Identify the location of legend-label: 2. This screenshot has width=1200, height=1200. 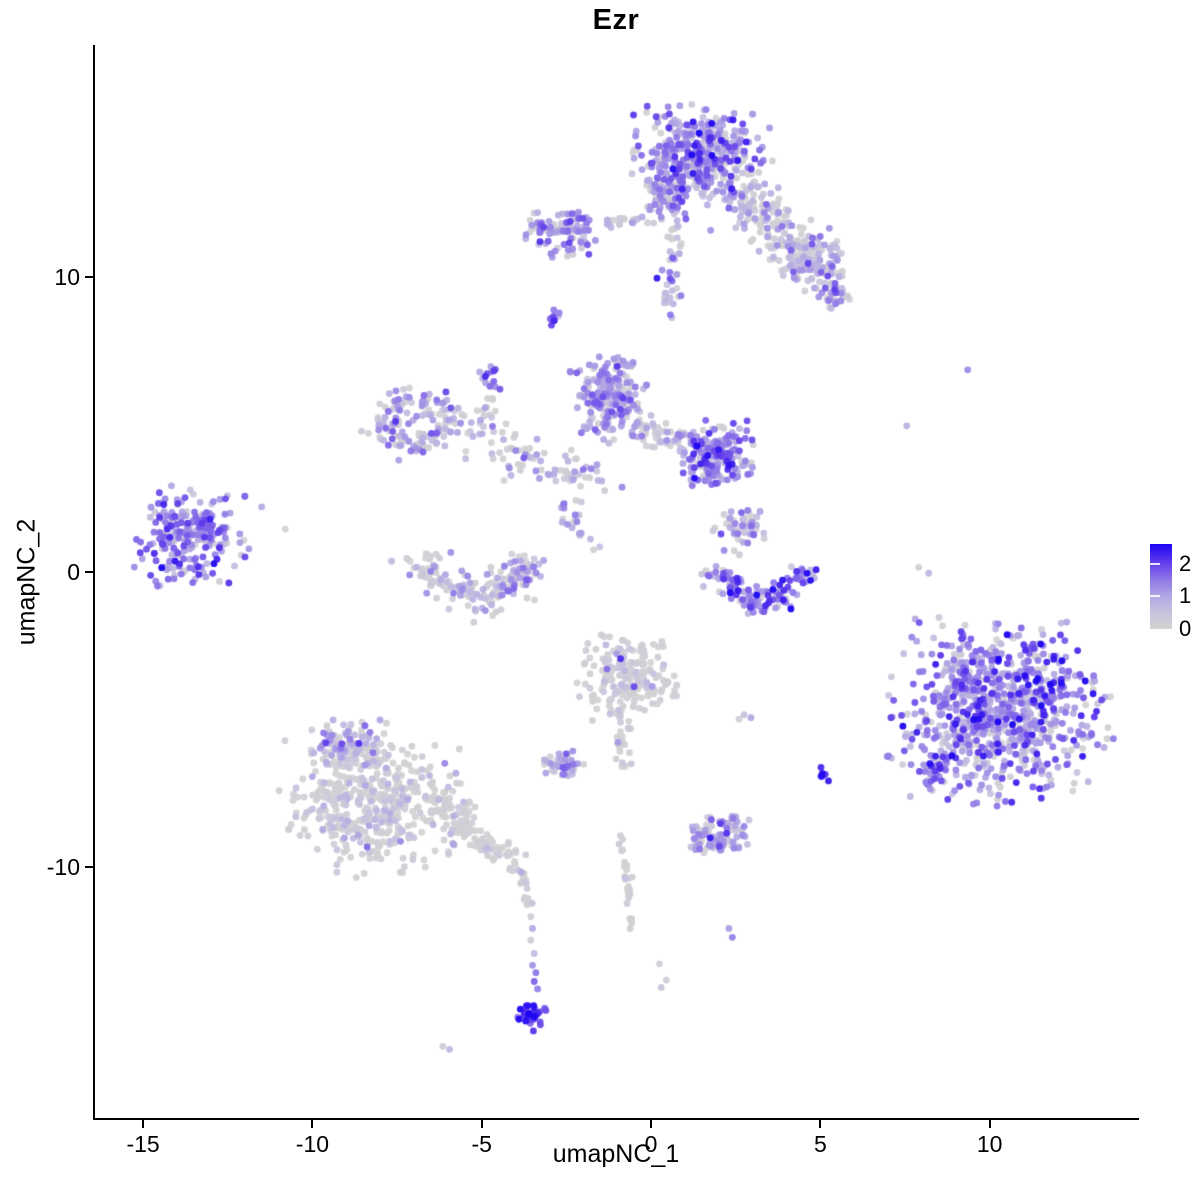
(1185, 563).